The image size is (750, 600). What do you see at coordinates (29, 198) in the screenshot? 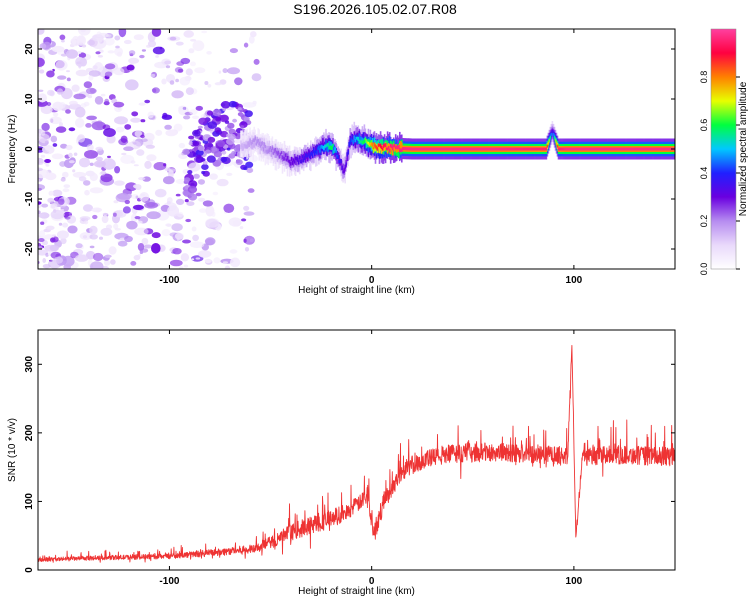
I see `spectrogram-y-tick-label: -10` at bounding box center [29, 198].